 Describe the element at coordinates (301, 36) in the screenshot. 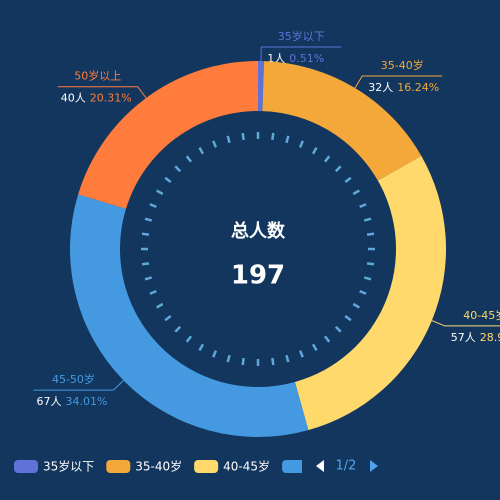

I see `slice-label: 35岁以下` at that location.